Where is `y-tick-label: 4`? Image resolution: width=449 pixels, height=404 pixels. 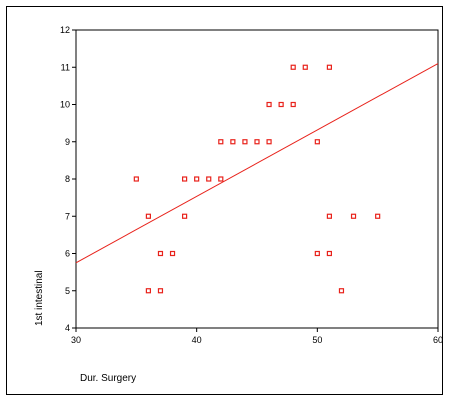 y-tick-label: 4 is located at coordinates (67, 328).